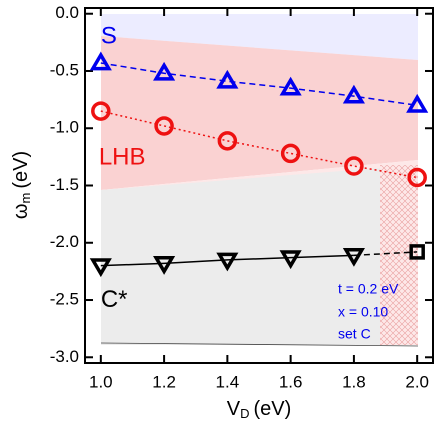 This screenshot has height=427, width=436. What do you see at coordinates (64, 241) in the screenshot?
I see `y-tick-label: -2.0` at bounding box center [64, 241].